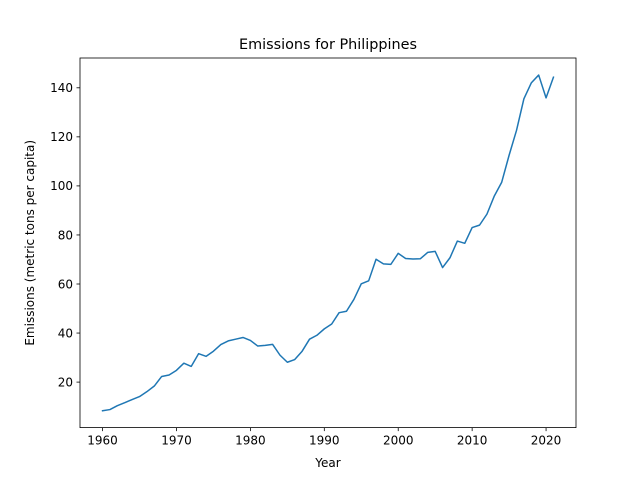  What do you see at coordinates (176, 441) in the screenshot?
I see `x-tick-label: 1970` at bounding box center [176, 441].